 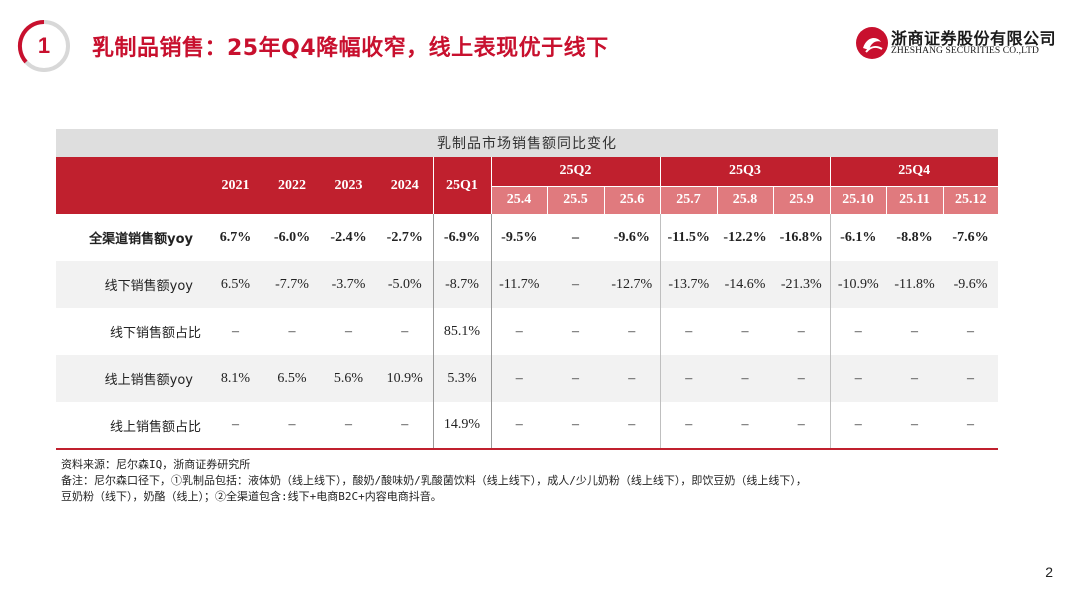 What do you see at coordinates (801, 284) in the screenshot?
I see `table-cell: -21.3%` at bounding box center [801, 284].